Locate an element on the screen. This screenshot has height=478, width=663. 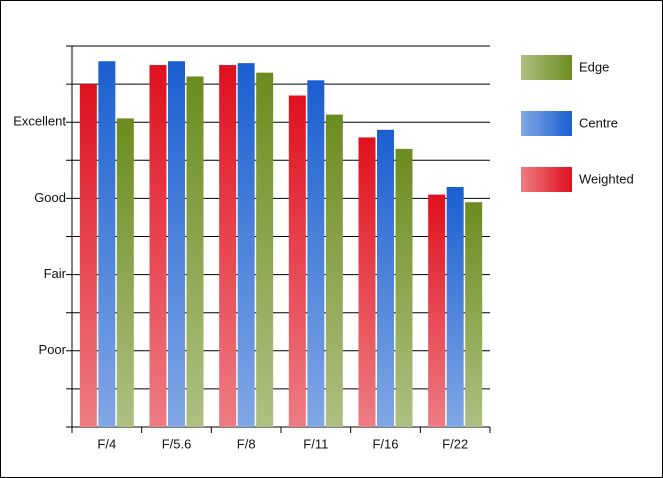
x-tick-label: F/16 is located at coordinates (385, 443).